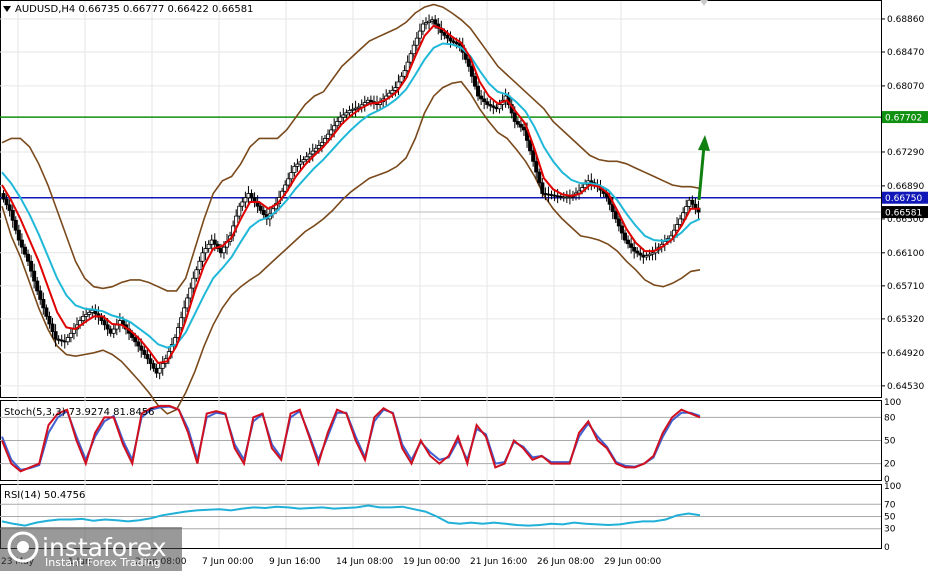 The image size is (930, 571). I want to click on price-tick-label: 0.68860, so click(905, 20).